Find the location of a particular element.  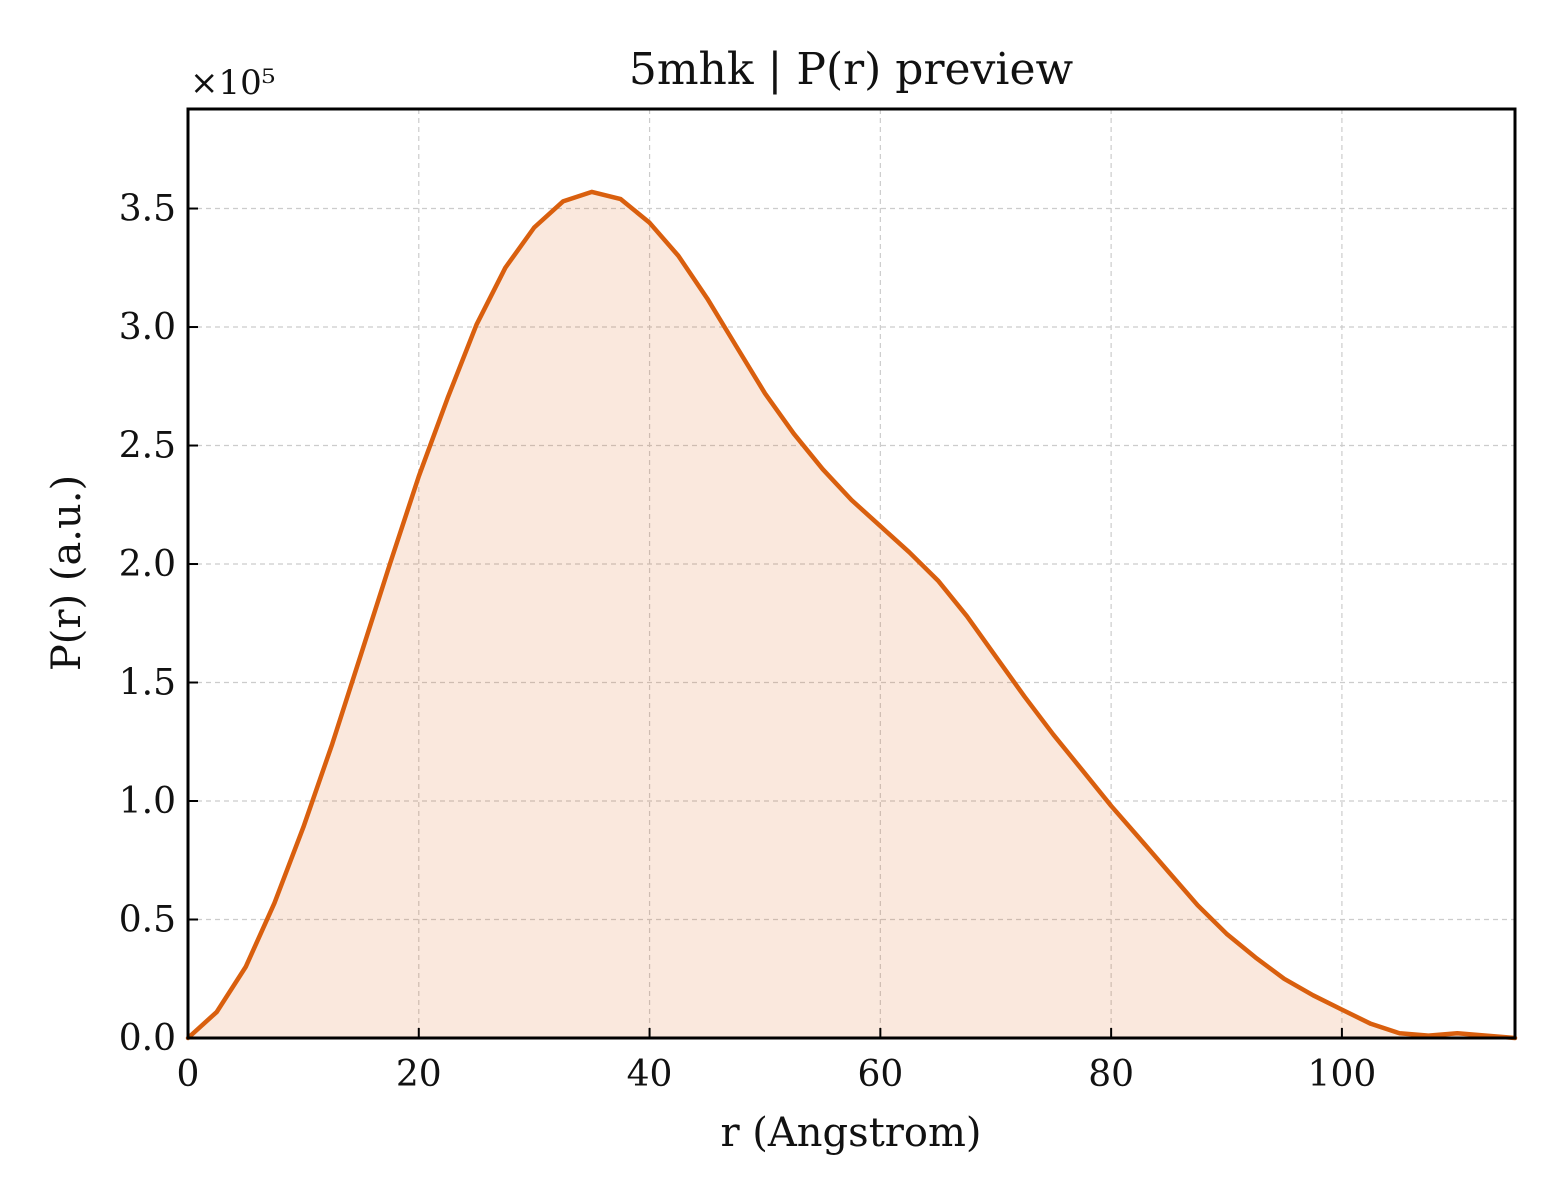

x-tick-label: 20 is located at coordinates (419, 1074).